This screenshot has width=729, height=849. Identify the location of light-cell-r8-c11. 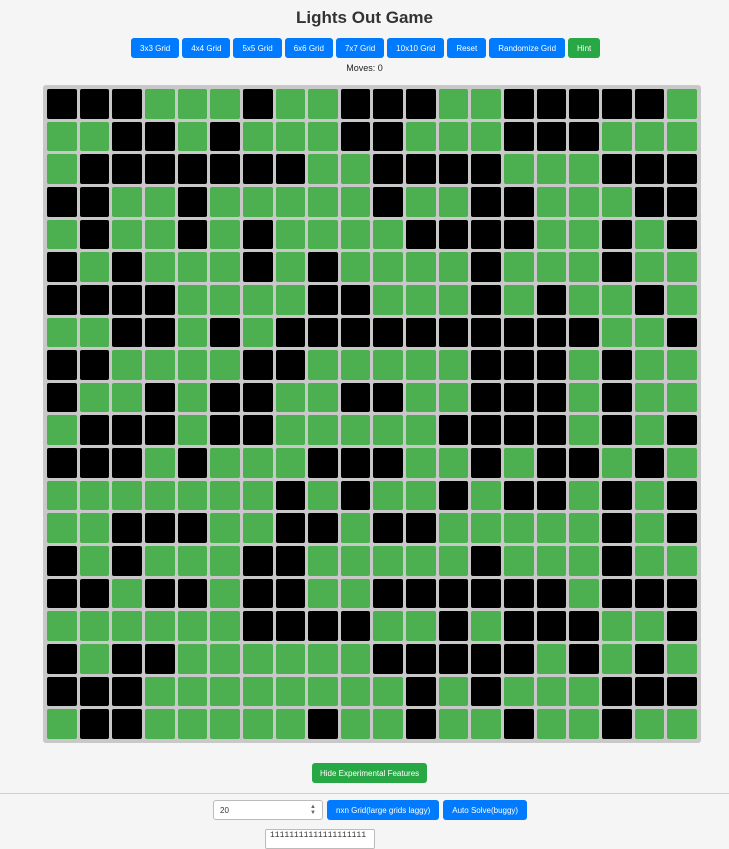
(421, 365).